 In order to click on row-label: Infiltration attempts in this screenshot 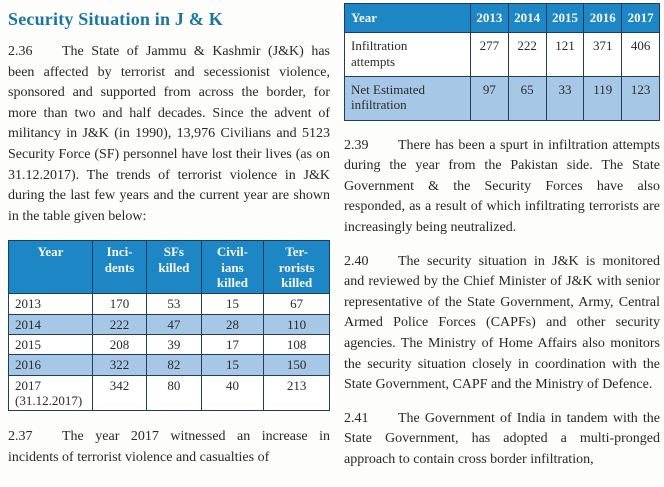, I will do `click(407, 54)`.